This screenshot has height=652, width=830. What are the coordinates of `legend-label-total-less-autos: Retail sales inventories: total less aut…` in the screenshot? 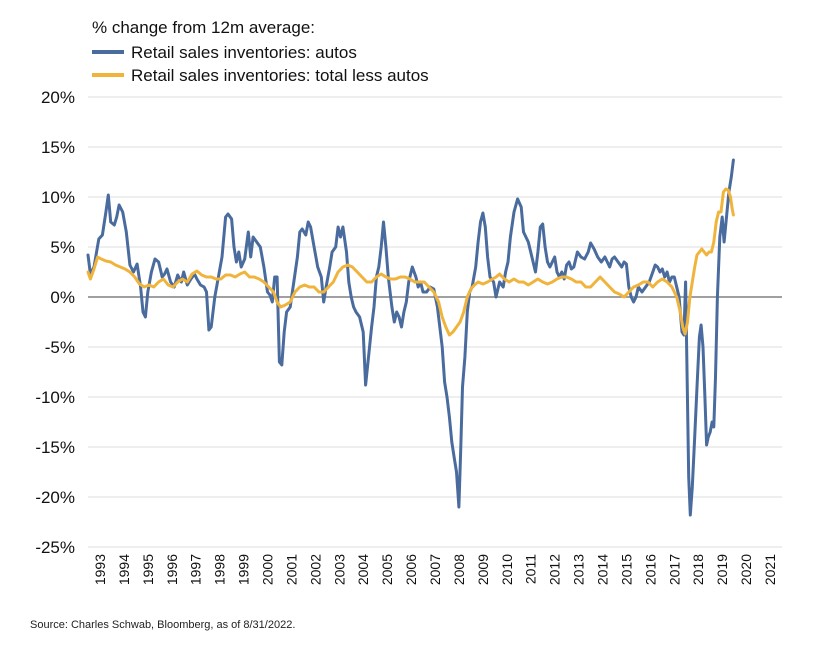 It's located at (280, 75).